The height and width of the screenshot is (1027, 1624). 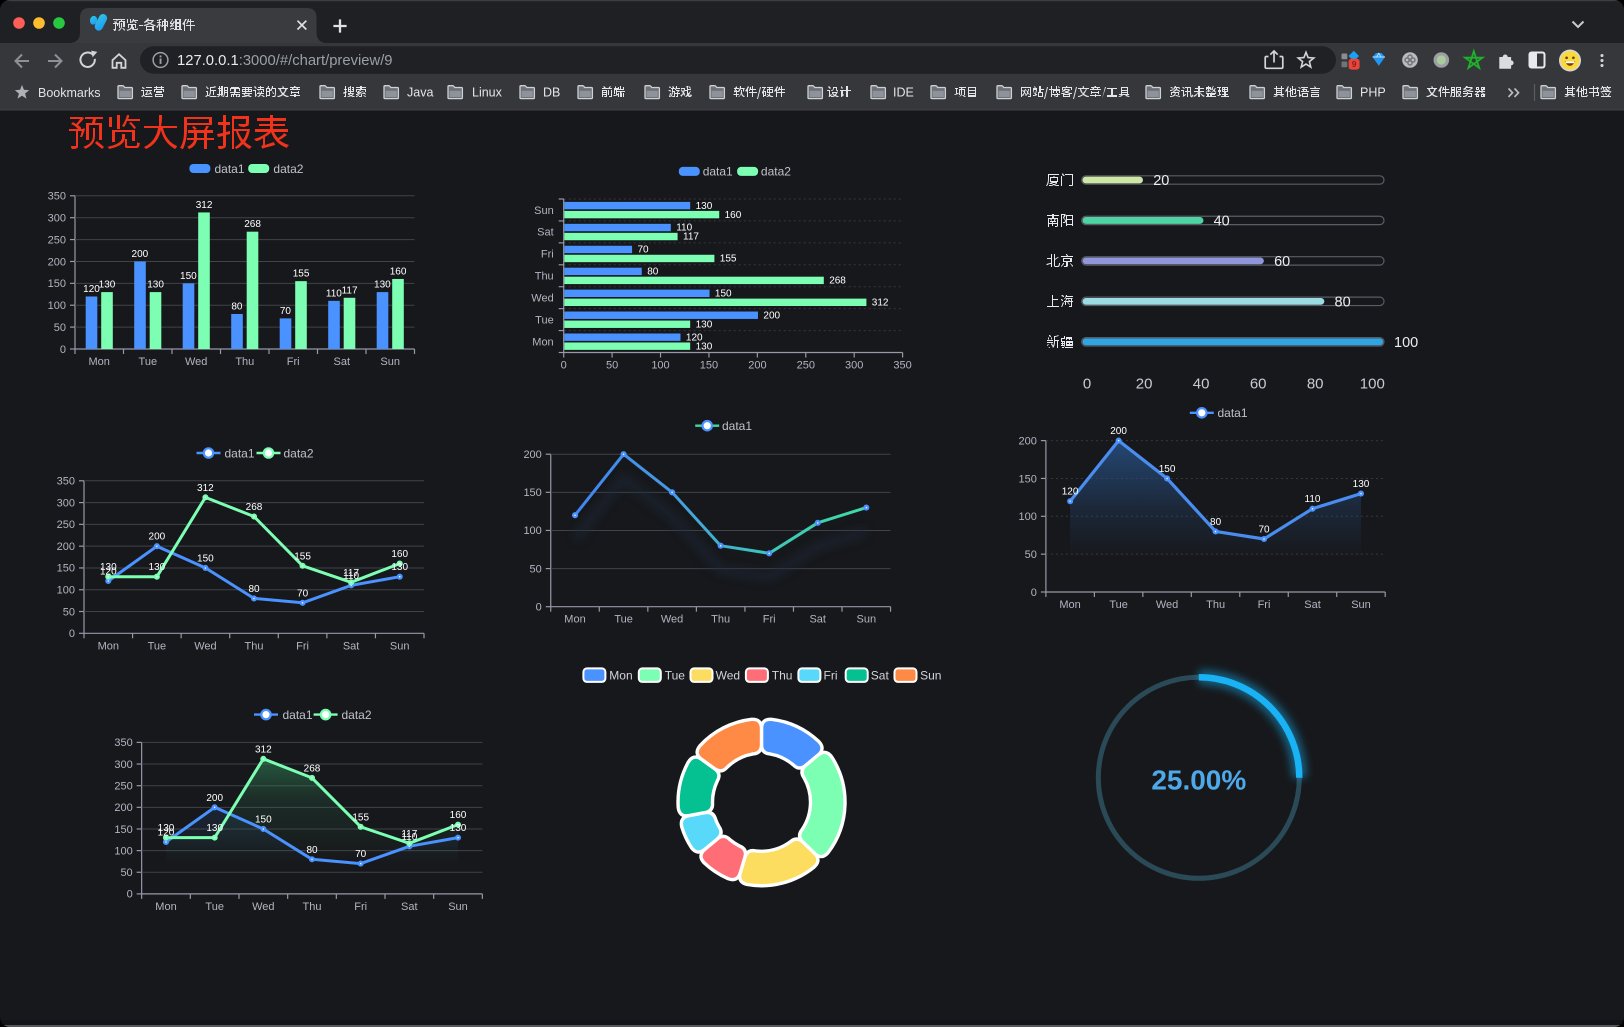 I want to click on svg-text: 110, so click(x=684, y=228).